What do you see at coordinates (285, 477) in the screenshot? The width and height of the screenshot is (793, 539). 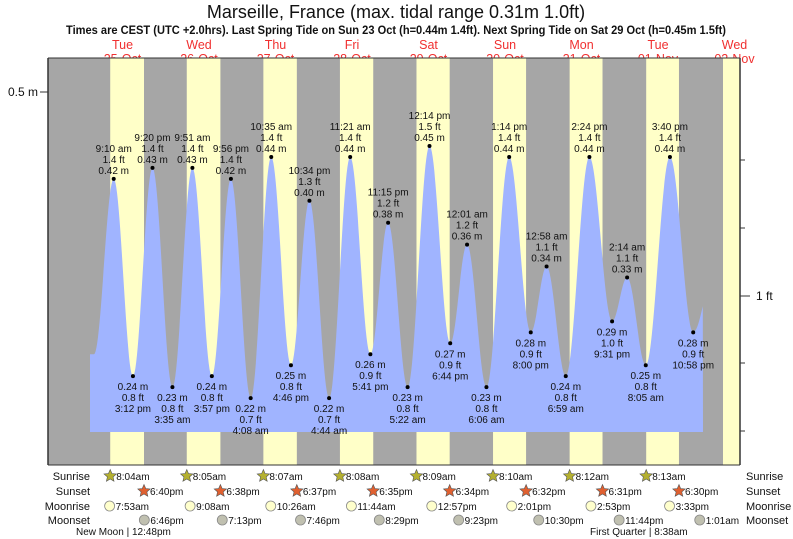 I see `sunrise-time: 8:07am` at bounding box center [285, 477].